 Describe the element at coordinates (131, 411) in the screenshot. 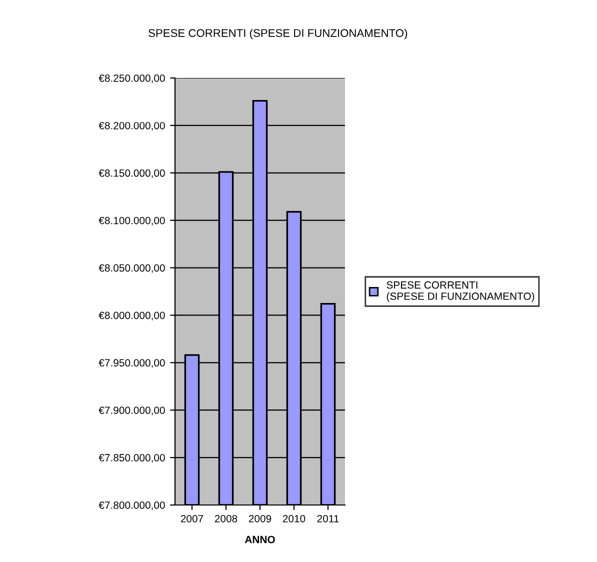

I see `y-tick-label: €7.900.000,00` at that location.